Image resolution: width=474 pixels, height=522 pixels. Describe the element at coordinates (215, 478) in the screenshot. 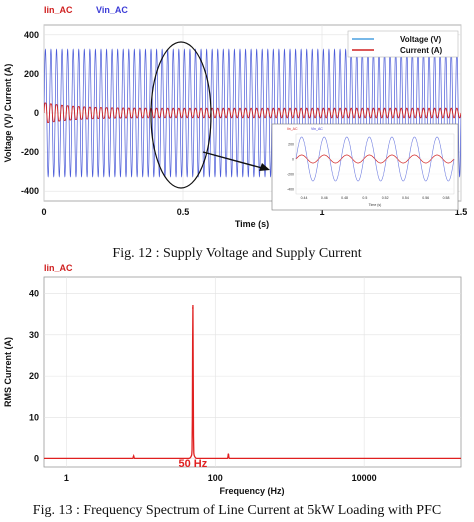

I see `chart2-xtick-label: 100` at that location.